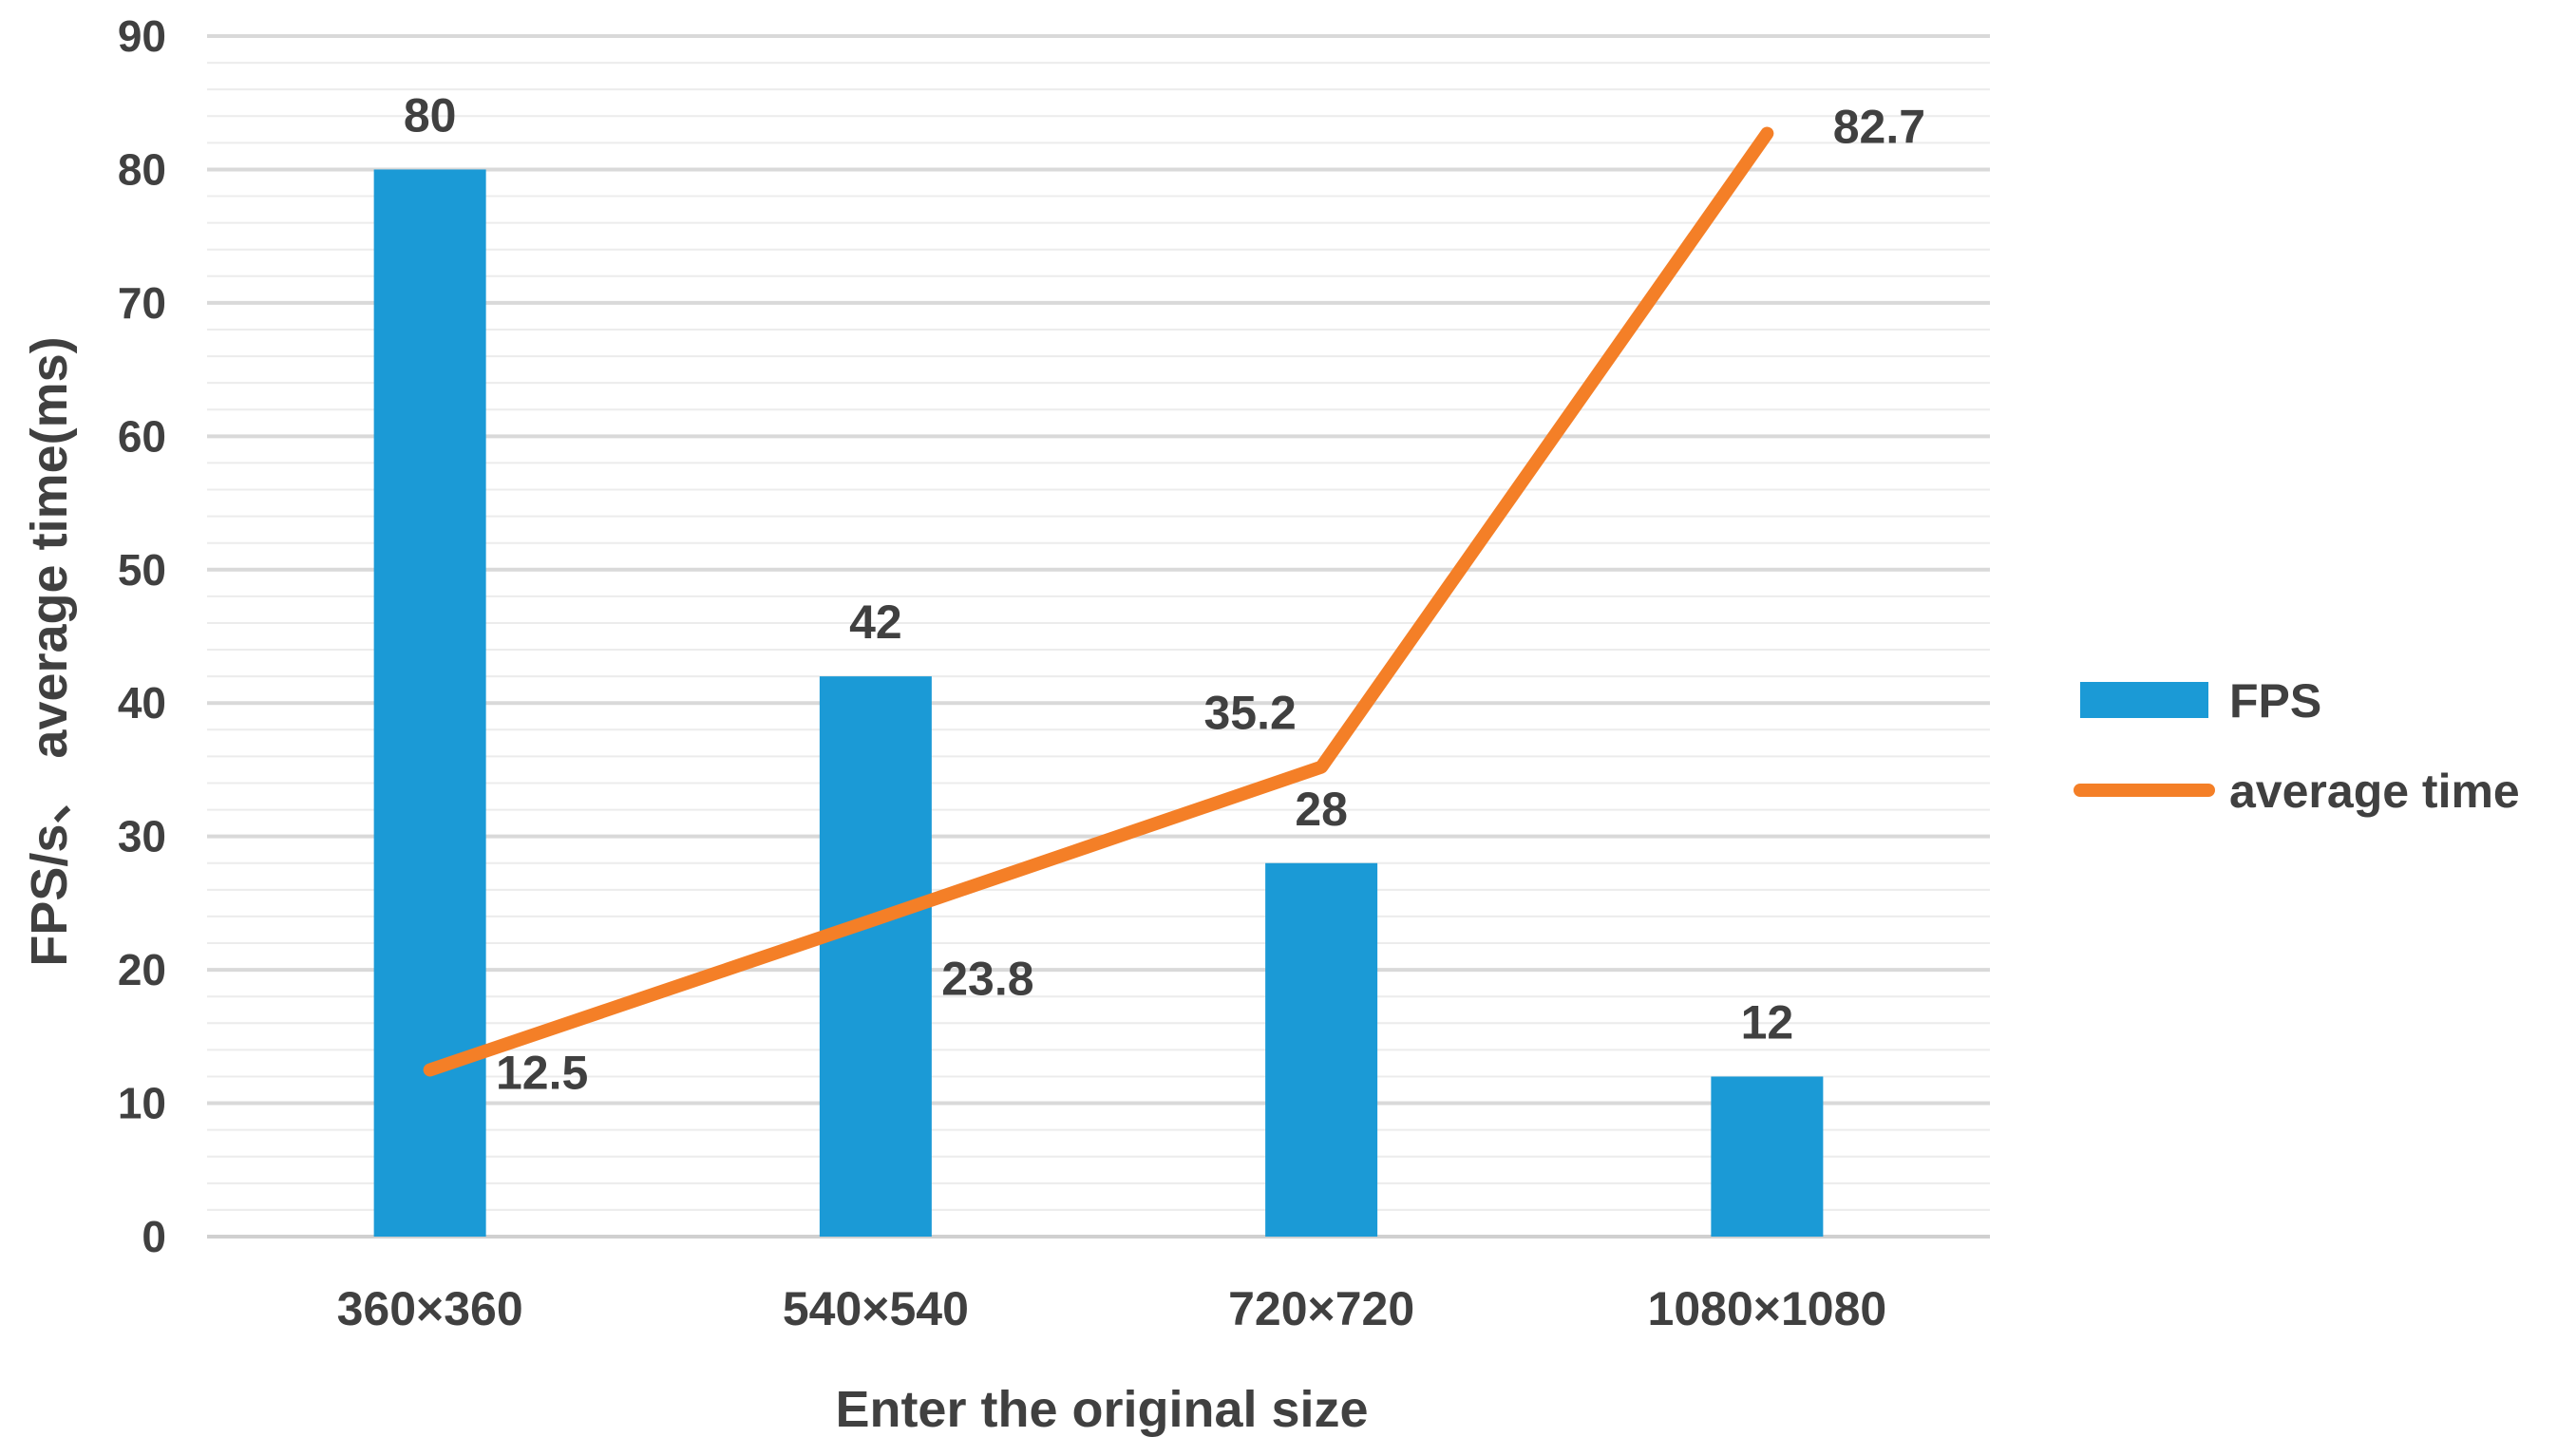  Describe the element at coordinates (142, 636) in the screenshot. I see `y-tick-labels: 0 10 20 30 40 50 60 70 80 90` at that location.